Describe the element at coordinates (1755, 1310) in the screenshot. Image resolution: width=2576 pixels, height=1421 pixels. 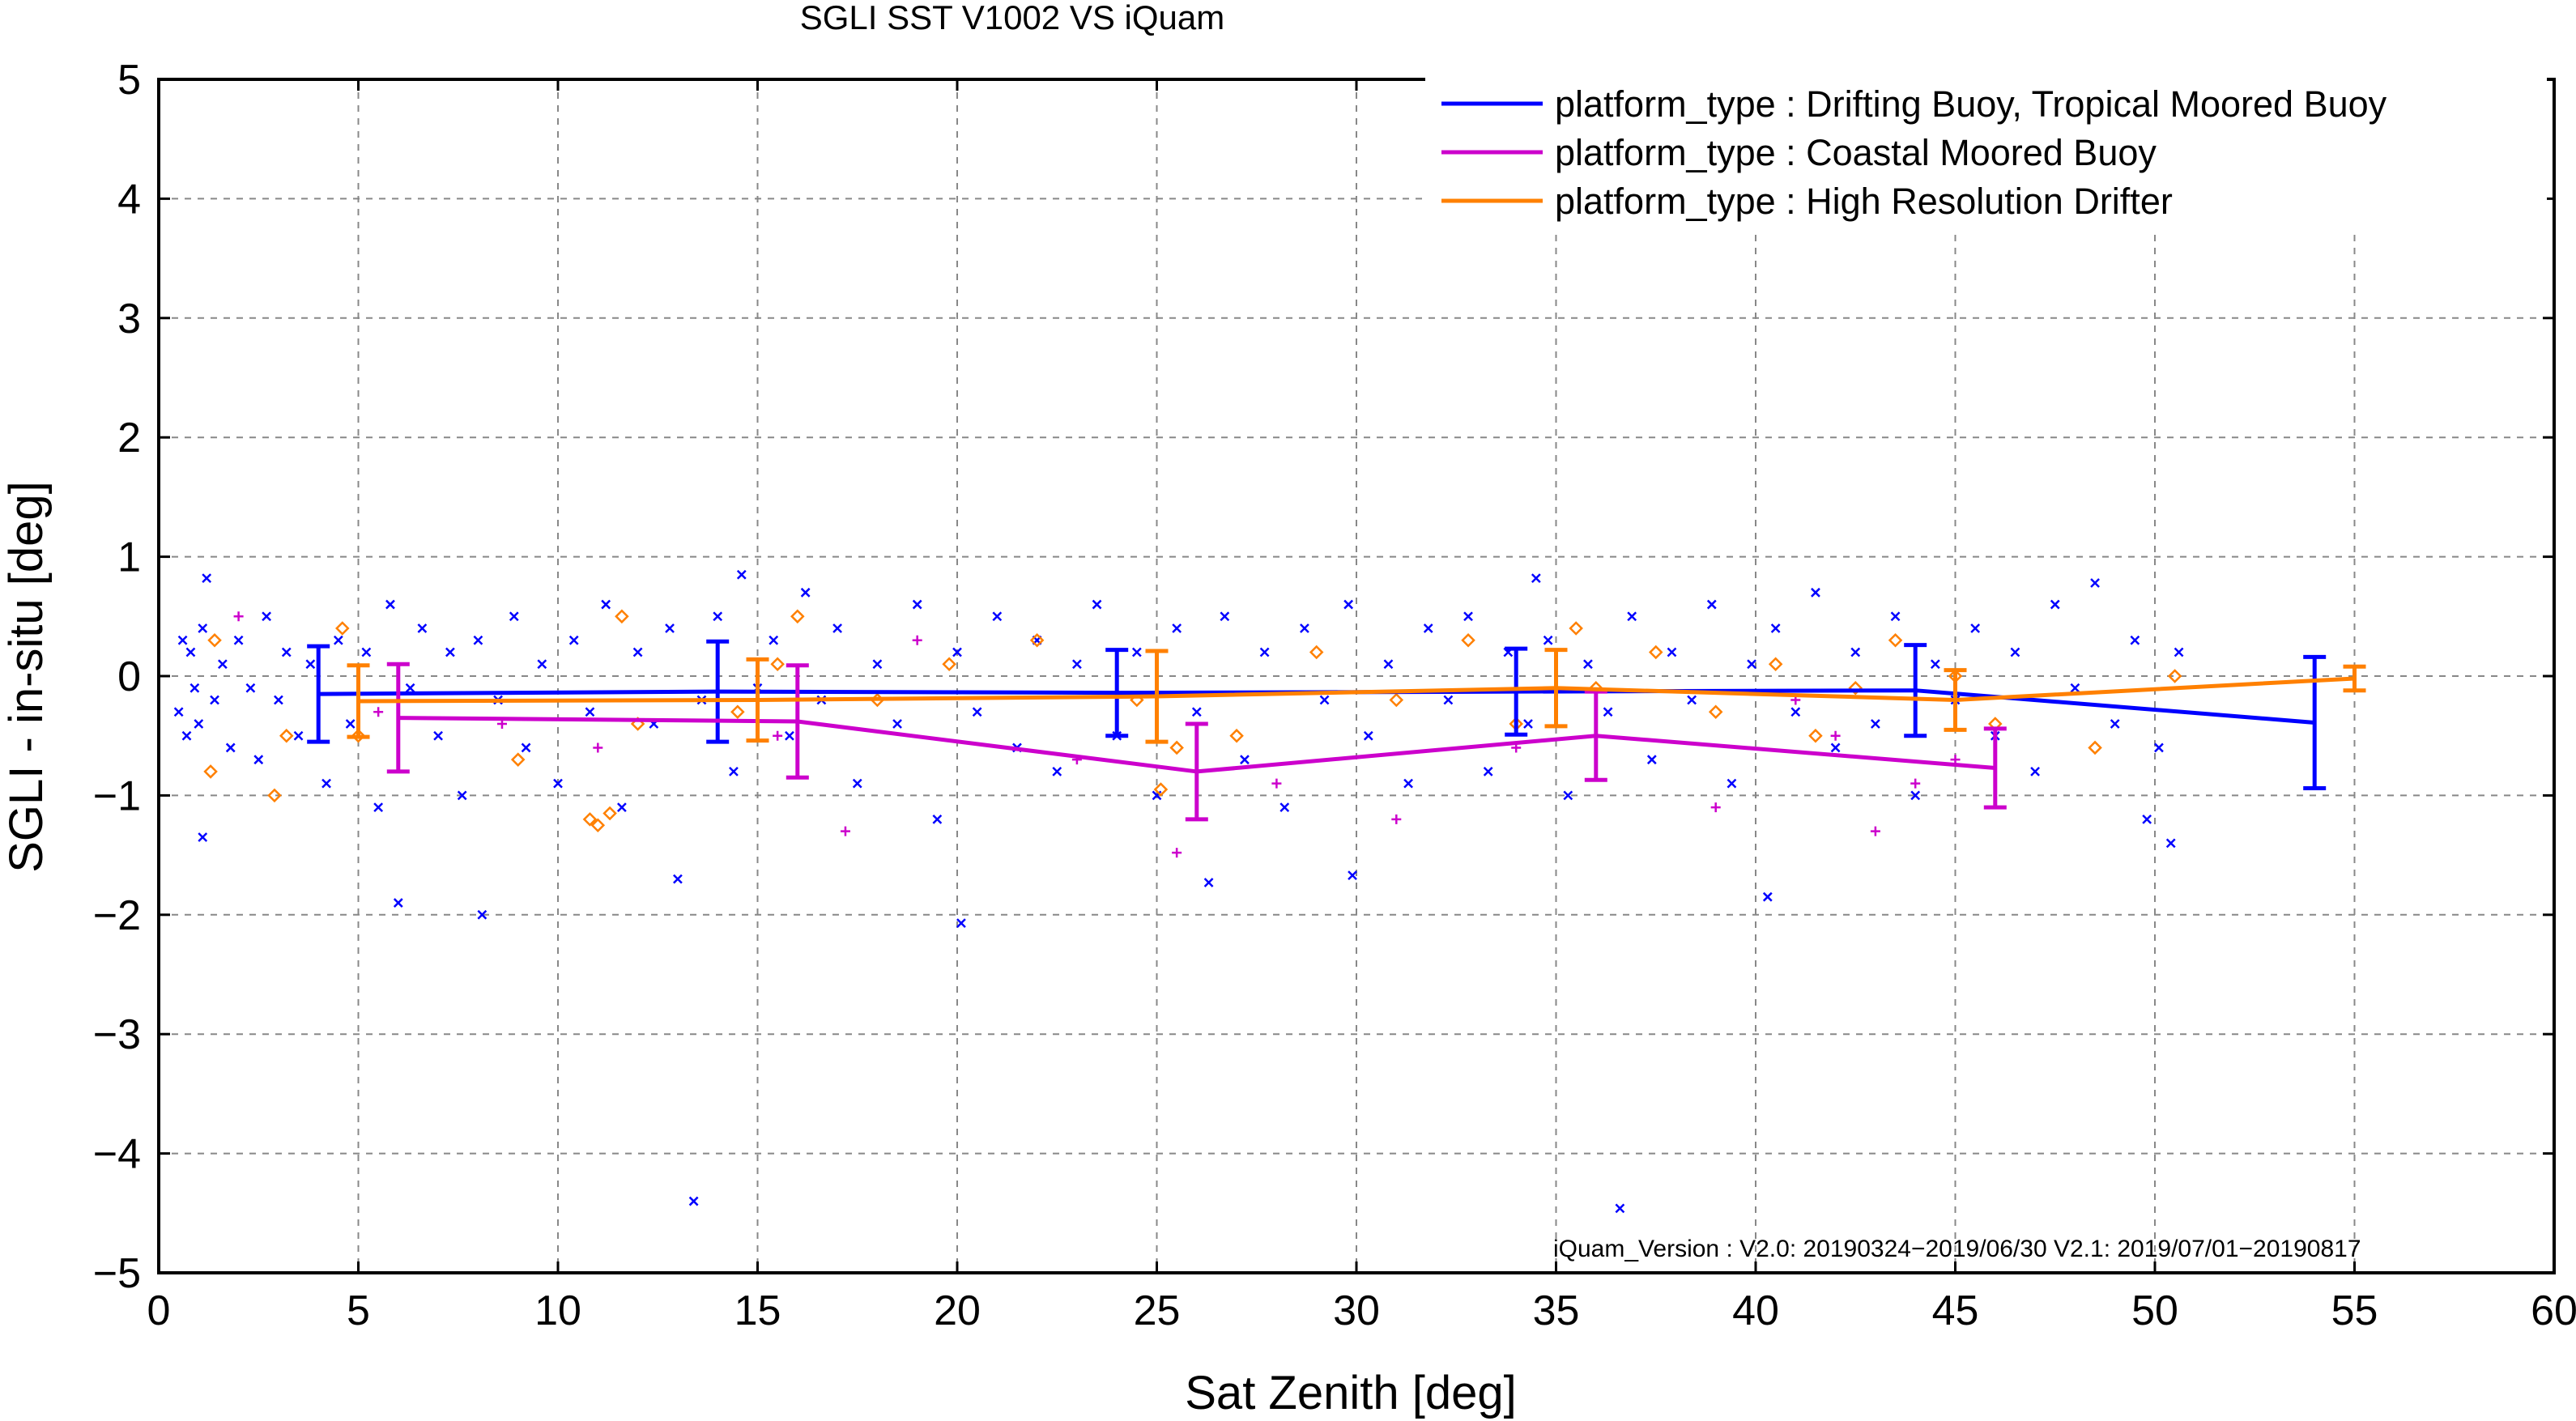
I see `x-tick-label: 40` at that location.